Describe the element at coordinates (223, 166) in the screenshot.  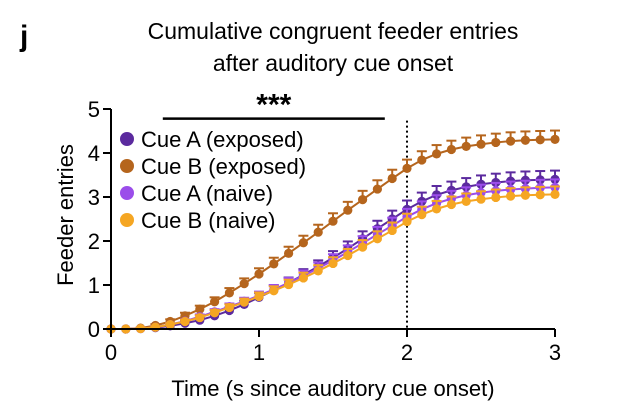
I see `legend-label: Cue B (exposed)` at that location.